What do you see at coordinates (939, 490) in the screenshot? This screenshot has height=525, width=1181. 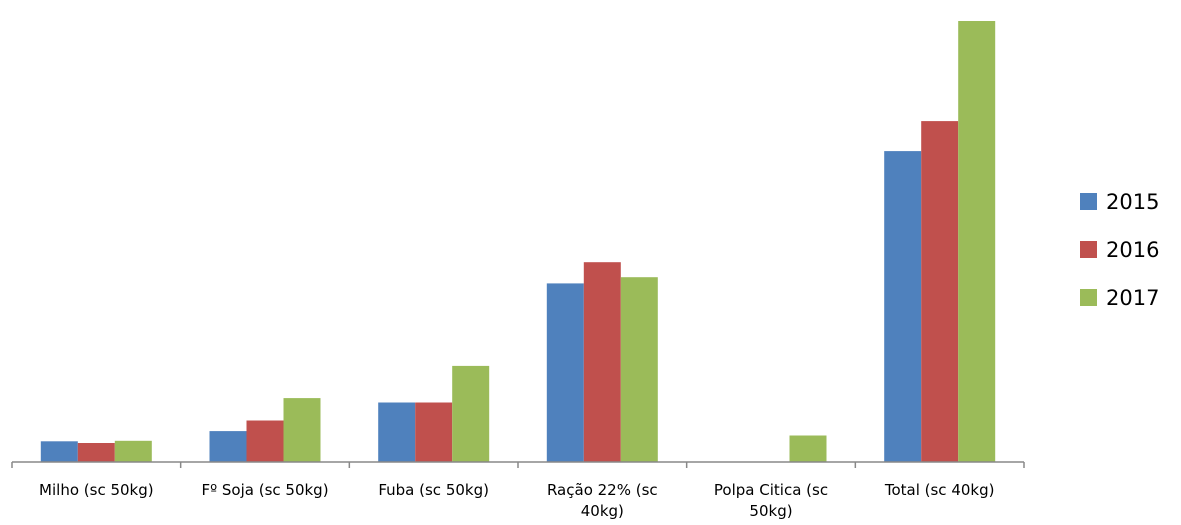 I see `category-label-5: Total (sc 40kg)` at bounding box center [939, 490].